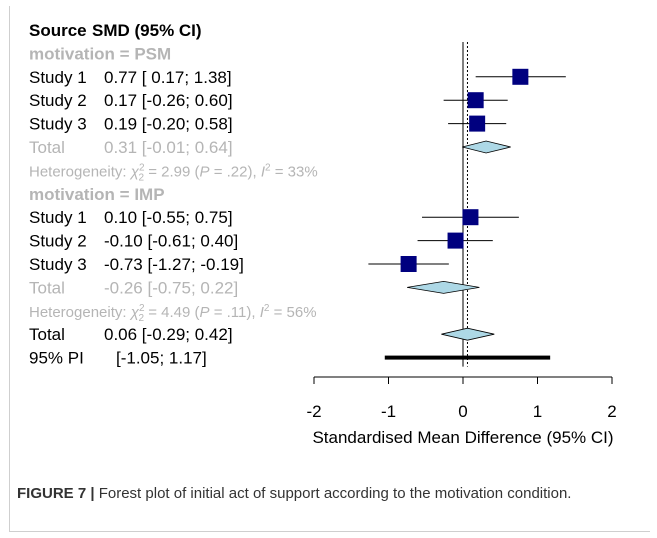  I want to click on study-estimate: -0.73 [-1.27; -0.19], so click(174, 264).